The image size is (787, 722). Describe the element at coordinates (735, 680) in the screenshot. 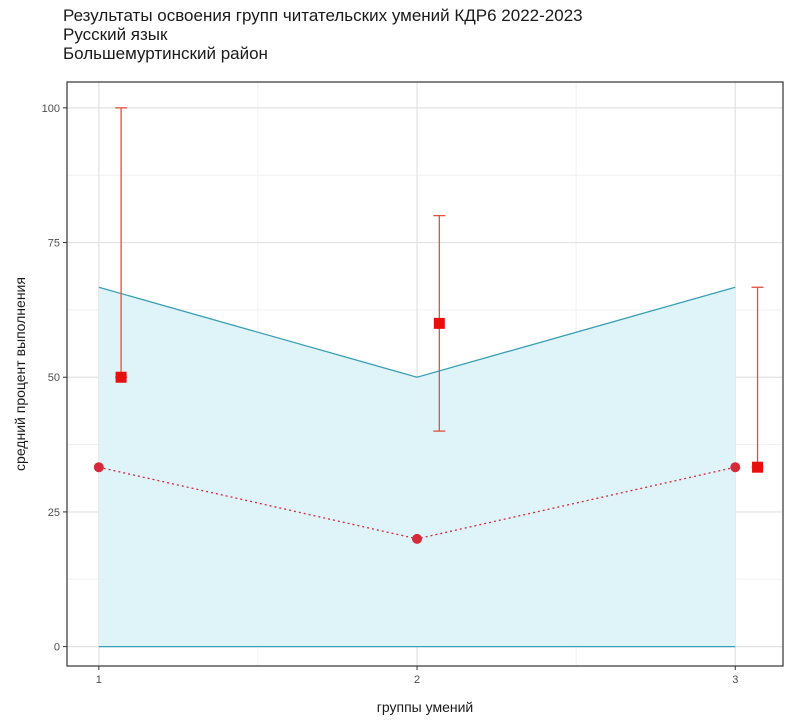

I see `x-tick-label: 3` at that location.